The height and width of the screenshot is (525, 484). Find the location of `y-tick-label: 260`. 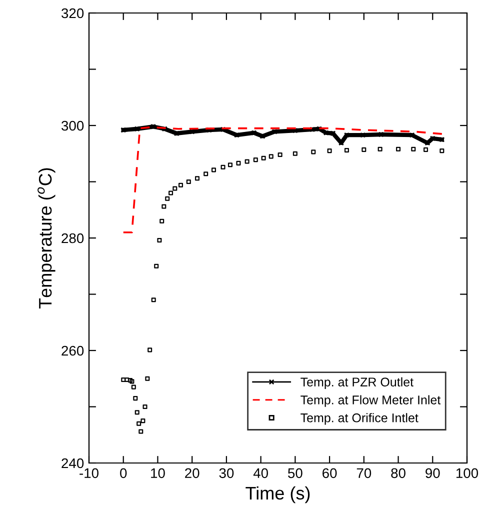

y-tick-label: 260 is located at coordinates (73, 351).